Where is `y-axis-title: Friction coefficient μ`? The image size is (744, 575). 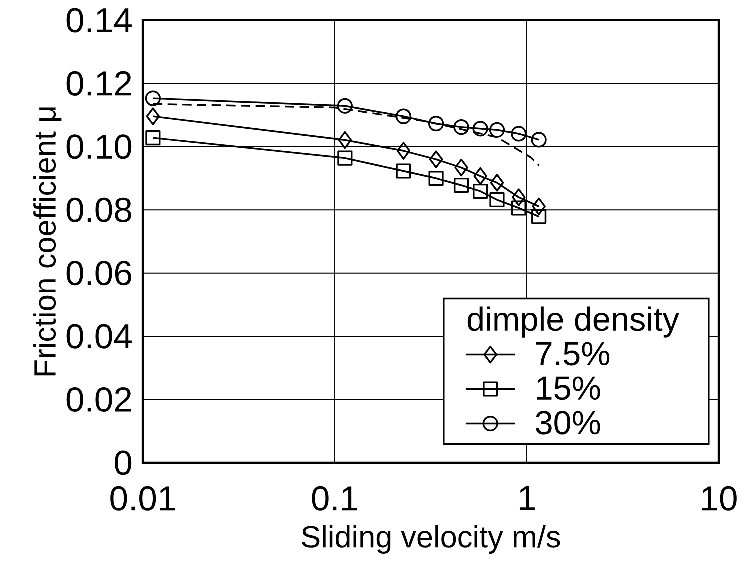
y-axis-title: Friction coefficient μ is located at coordinates (48, 242).